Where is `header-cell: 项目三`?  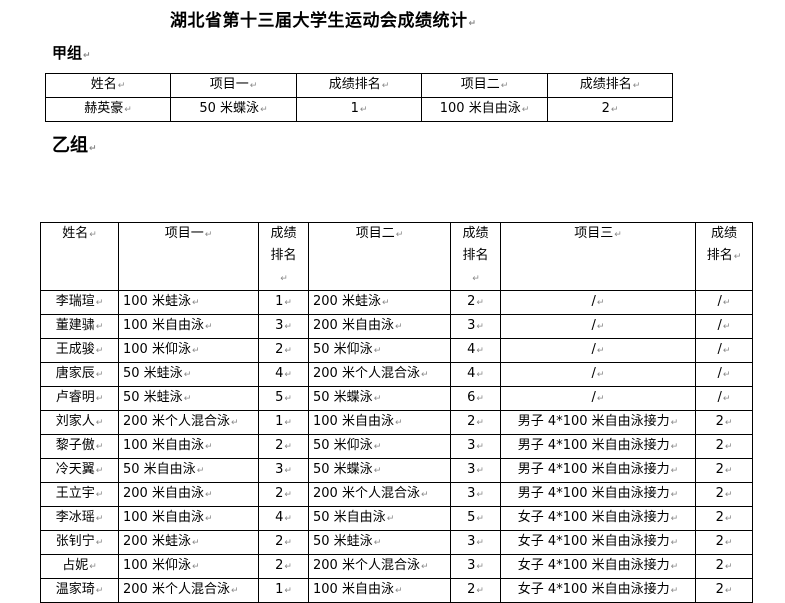
header-cell: 项目三 is located at coordinates (598, 256).